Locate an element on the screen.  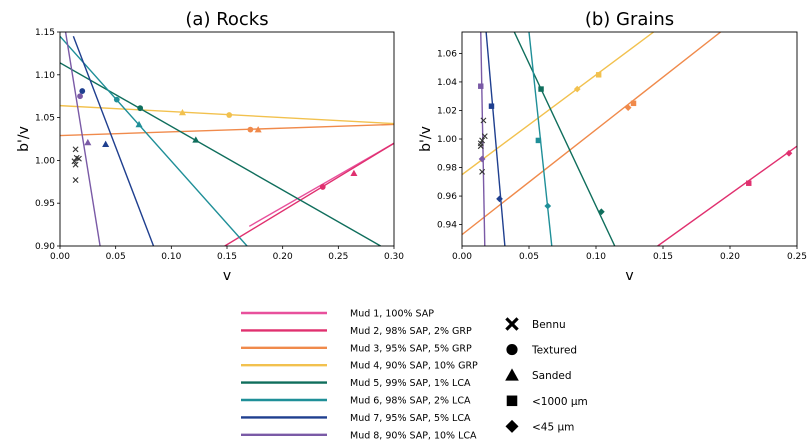
y-tick-label: 1.06 is located at coordinates (447, 54).